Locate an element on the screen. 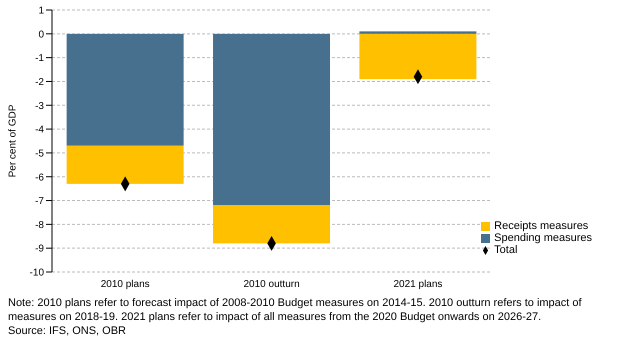 The height and width of the screenshot is (340, 622). text: Note: 2010 plans refer to forecast impact of 2008-2010 Budget measures on 2014-15. 2010 outturn refers to impact of measures on 2018-19. 2021 plans refer to impact of all measures from the 2020 Budget onwards on 2026-27. is located at coordinates (295, 310).